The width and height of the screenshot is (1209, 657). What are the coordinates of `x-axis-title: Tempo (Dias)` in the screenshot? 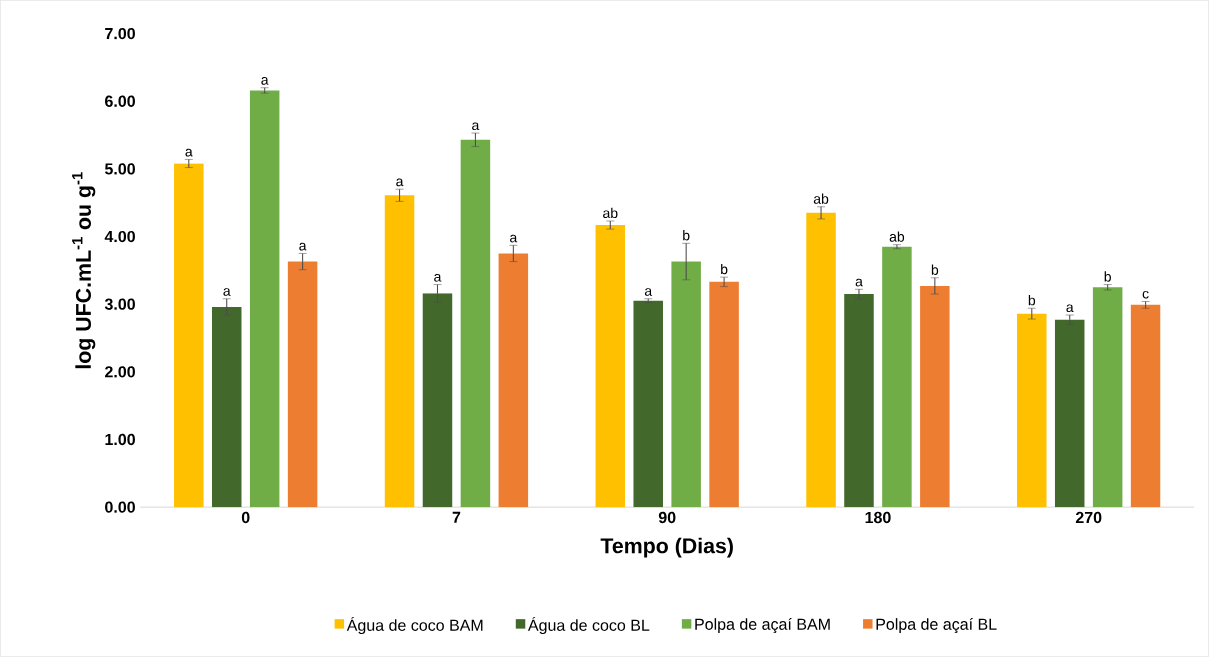 It's located at (666, 547).